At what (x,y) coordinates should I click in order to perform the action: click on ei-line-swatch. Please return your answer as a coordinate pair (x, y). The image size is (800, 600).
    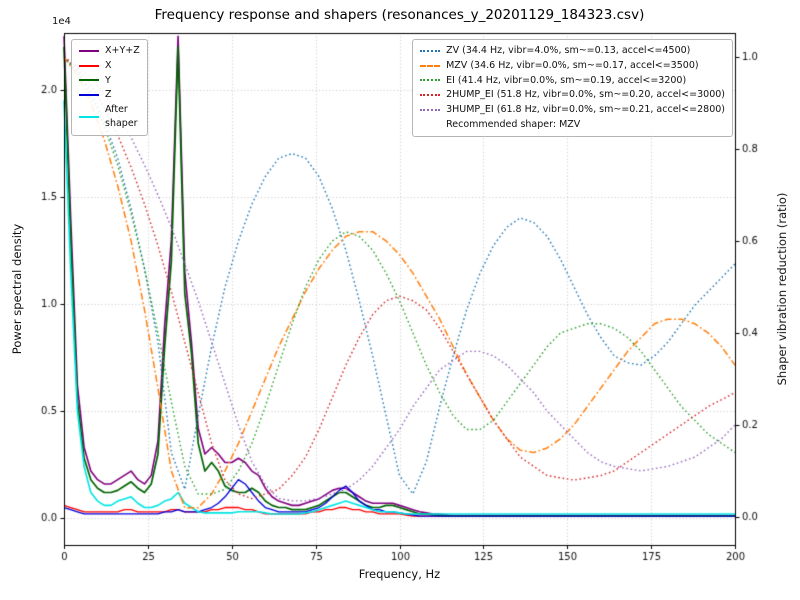
    Looking at the image, I should click on (430, 80).